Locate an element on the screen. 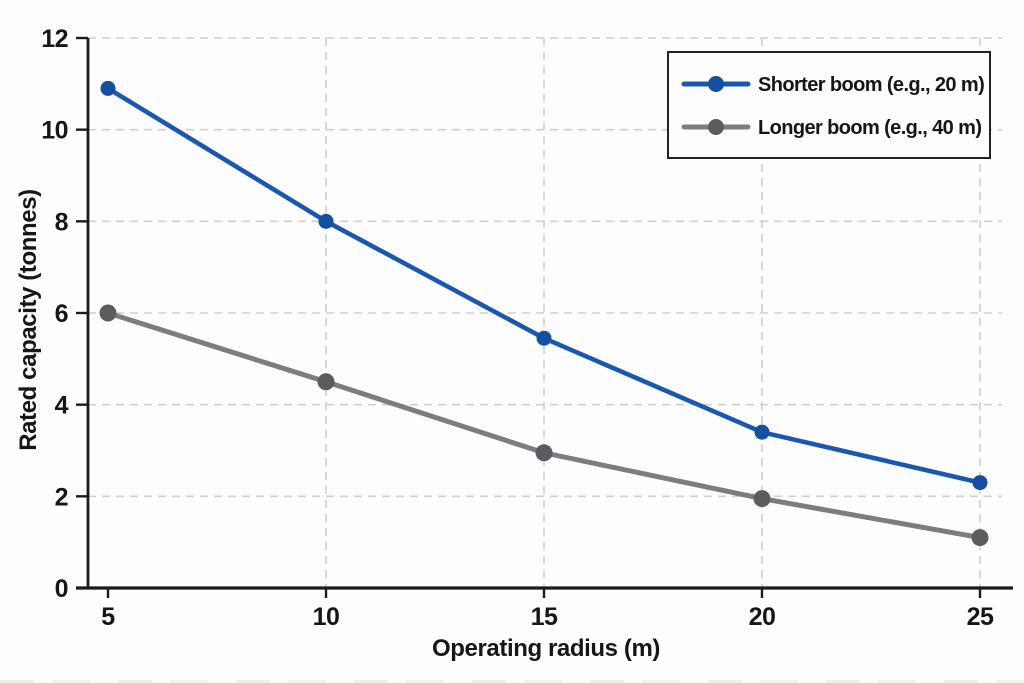 The width and height of the screenshot is (1024, 683). y-tick-label: 8 is located at coordinates (62, 222).